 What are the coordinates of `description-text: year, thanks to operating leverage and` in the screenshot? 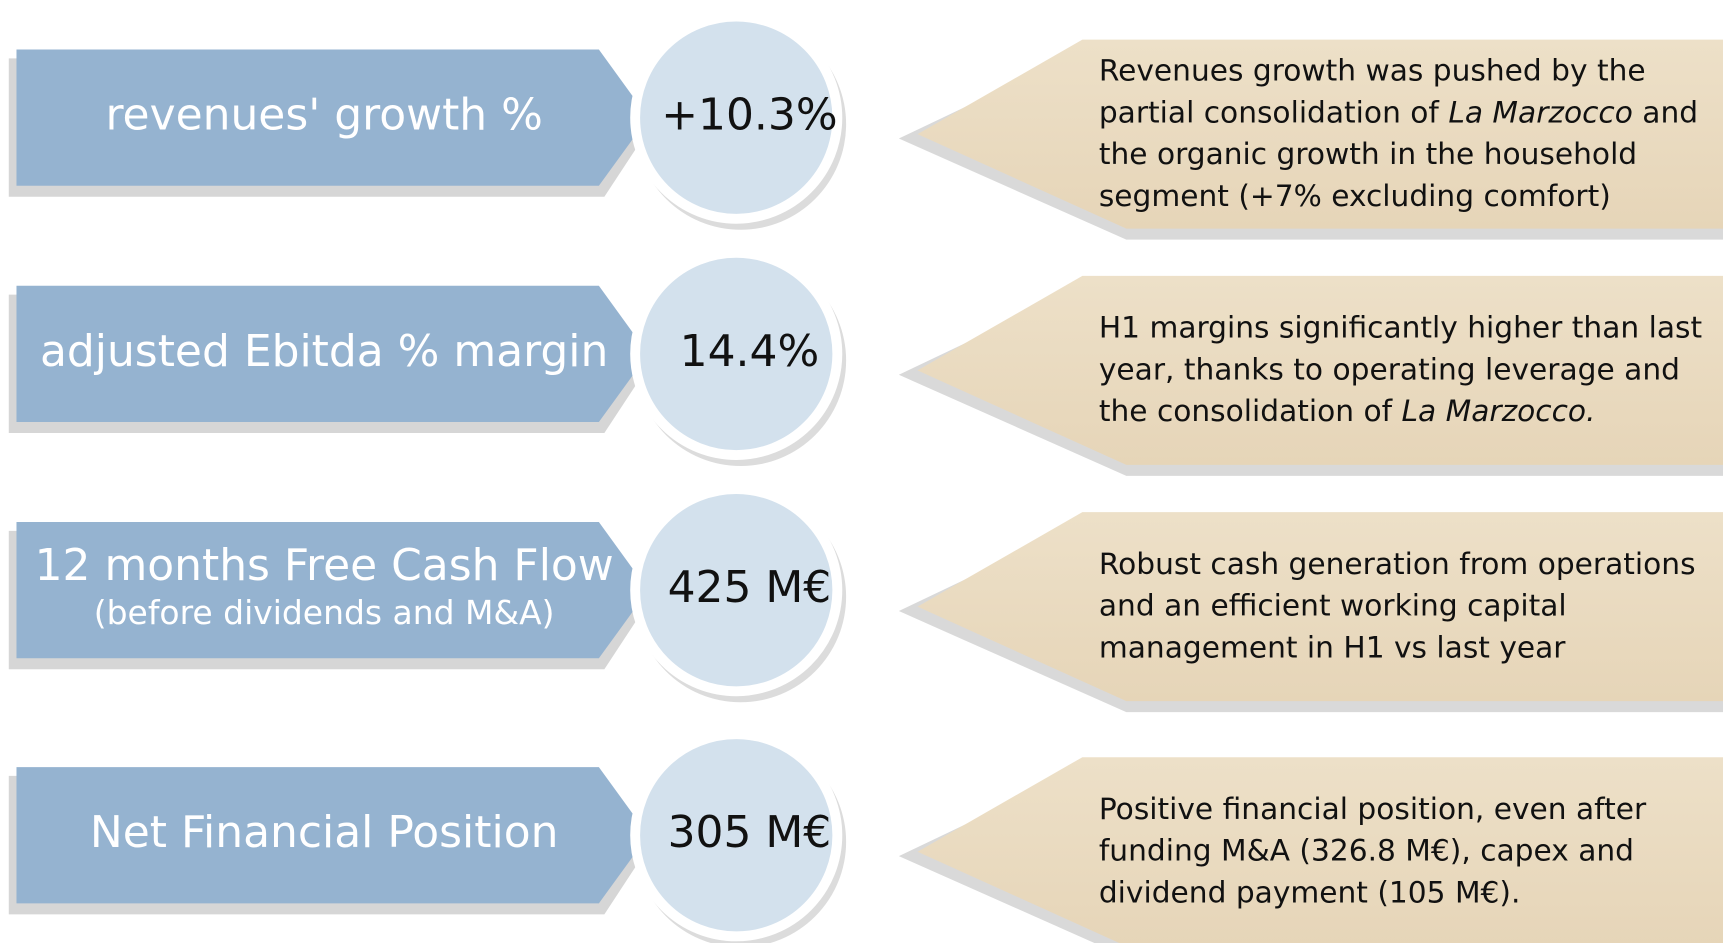 It's located at (1389, 368).